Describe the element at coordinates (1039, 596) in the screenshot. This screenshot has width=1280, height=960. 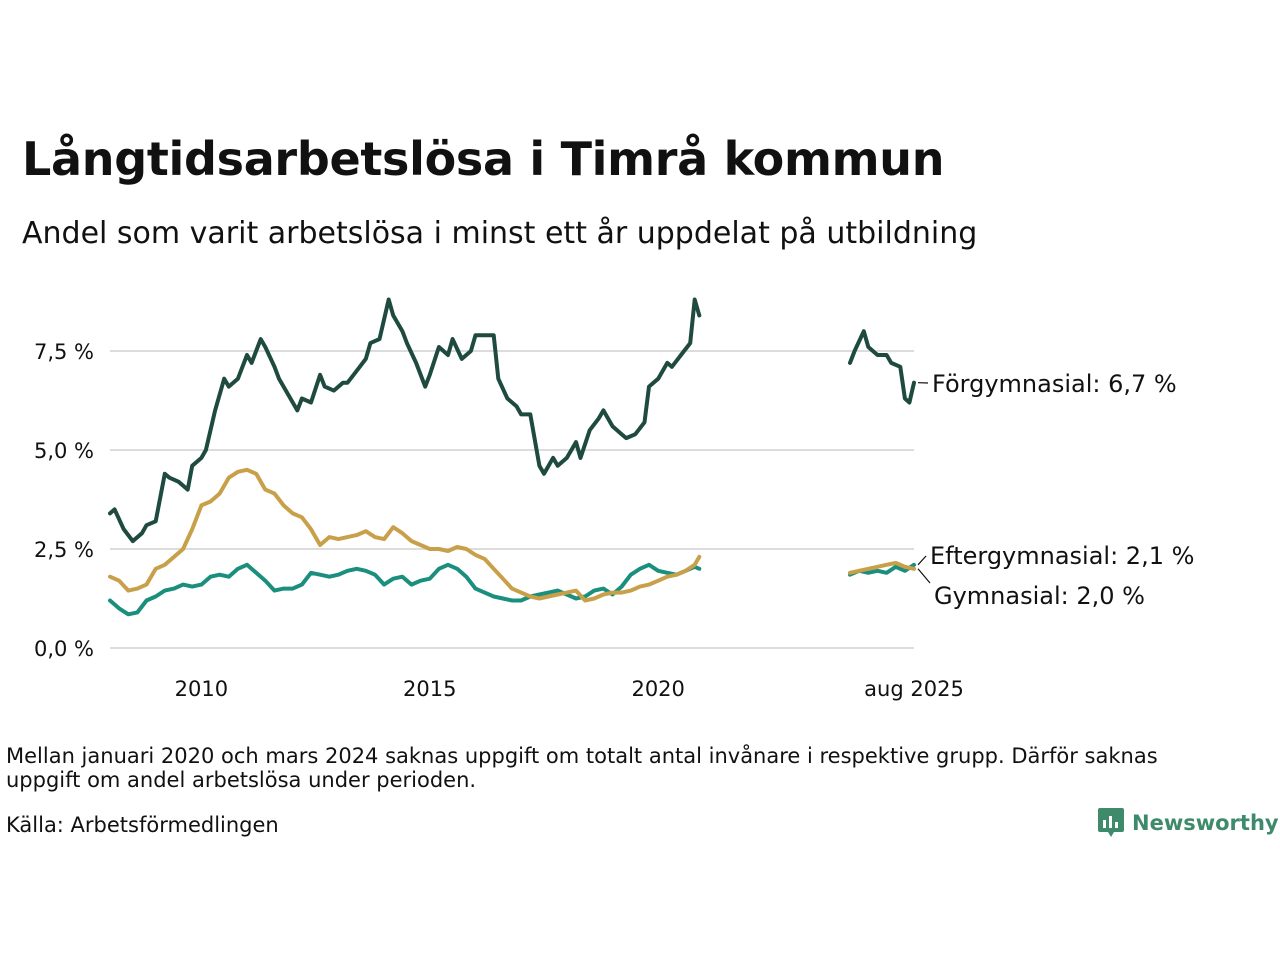
I see `series-label-gymnasial: Gymnasial: 2,0 %` at that location.